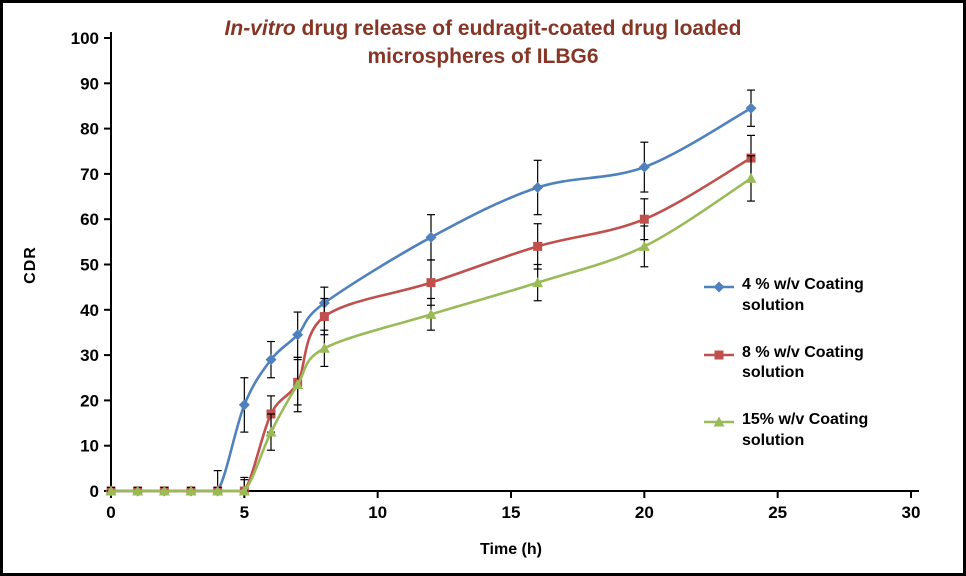 The width and height of the screenshot is (966, 576). I want to click on y-tick-label: 60, so click(89, 219).